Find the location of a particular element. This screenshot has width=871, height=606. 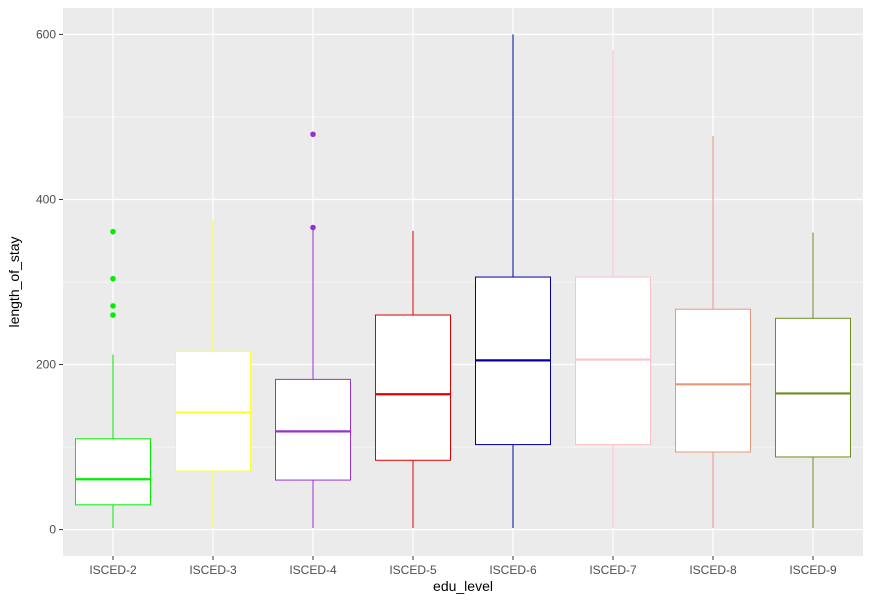

x-tick-label: ISCED-9 is located at coordinates (813, 570).